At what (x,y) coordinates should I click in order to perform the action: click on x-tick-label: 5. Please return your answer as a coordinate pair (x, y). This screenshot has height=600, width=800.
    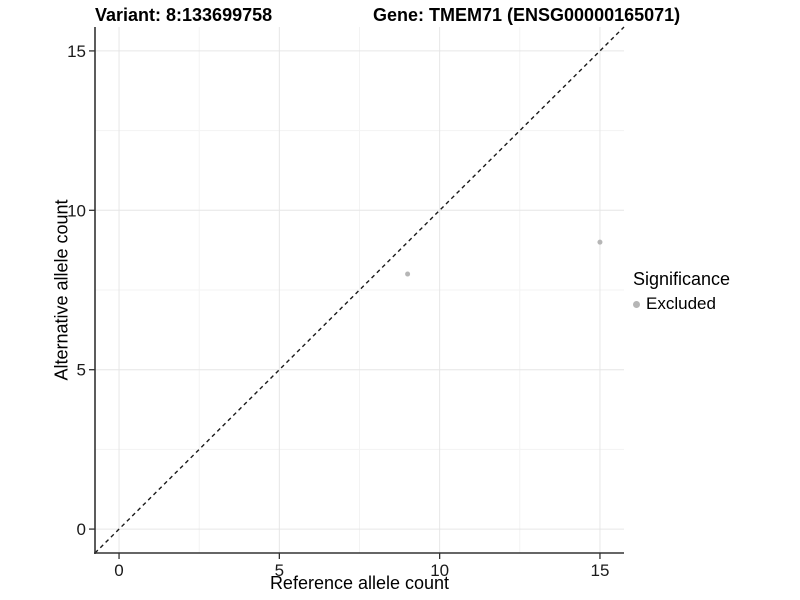
    Looking at the image, I should click on (279, 570).